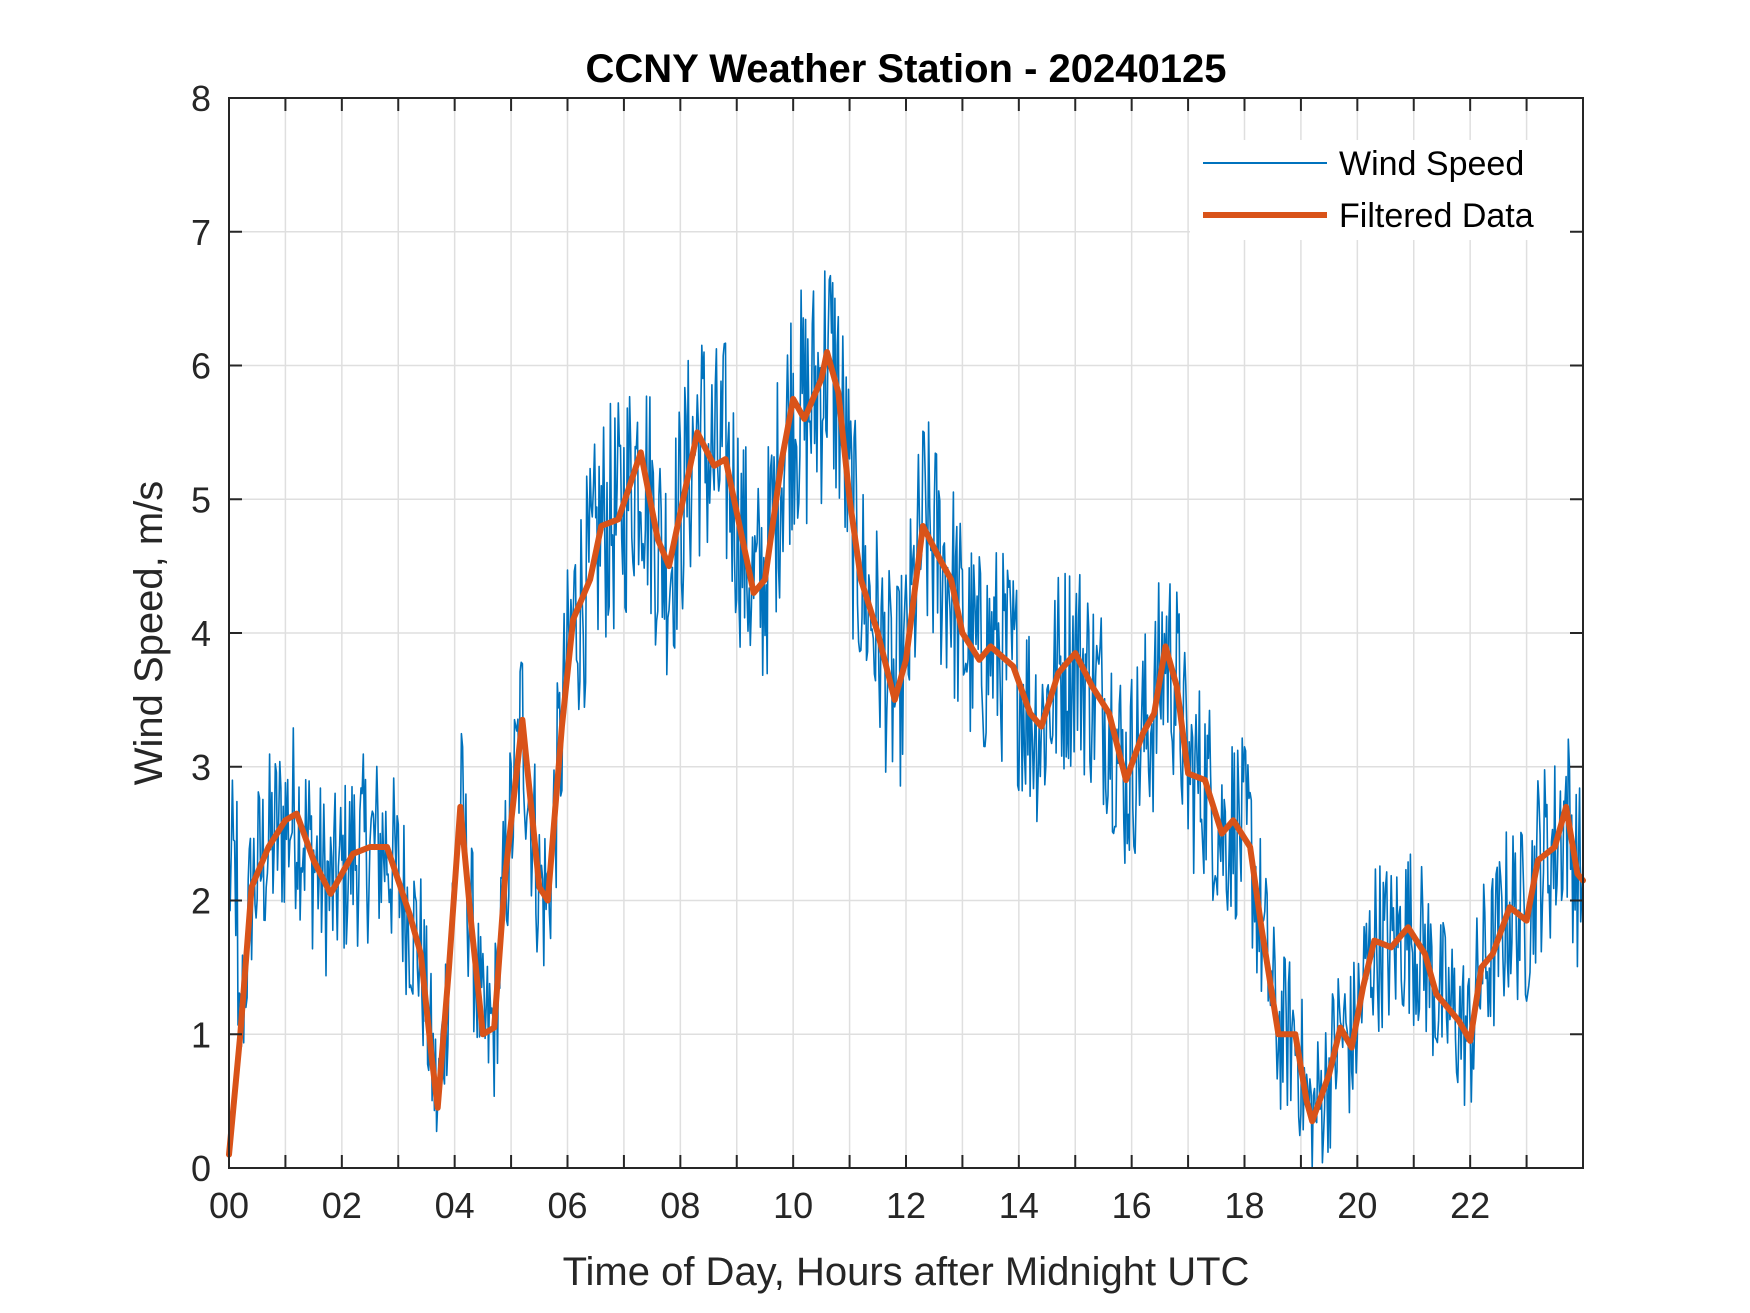 This screenshot has width=1750, height=1313. I want to click on y-tick-label: 2, so click(201, 901).